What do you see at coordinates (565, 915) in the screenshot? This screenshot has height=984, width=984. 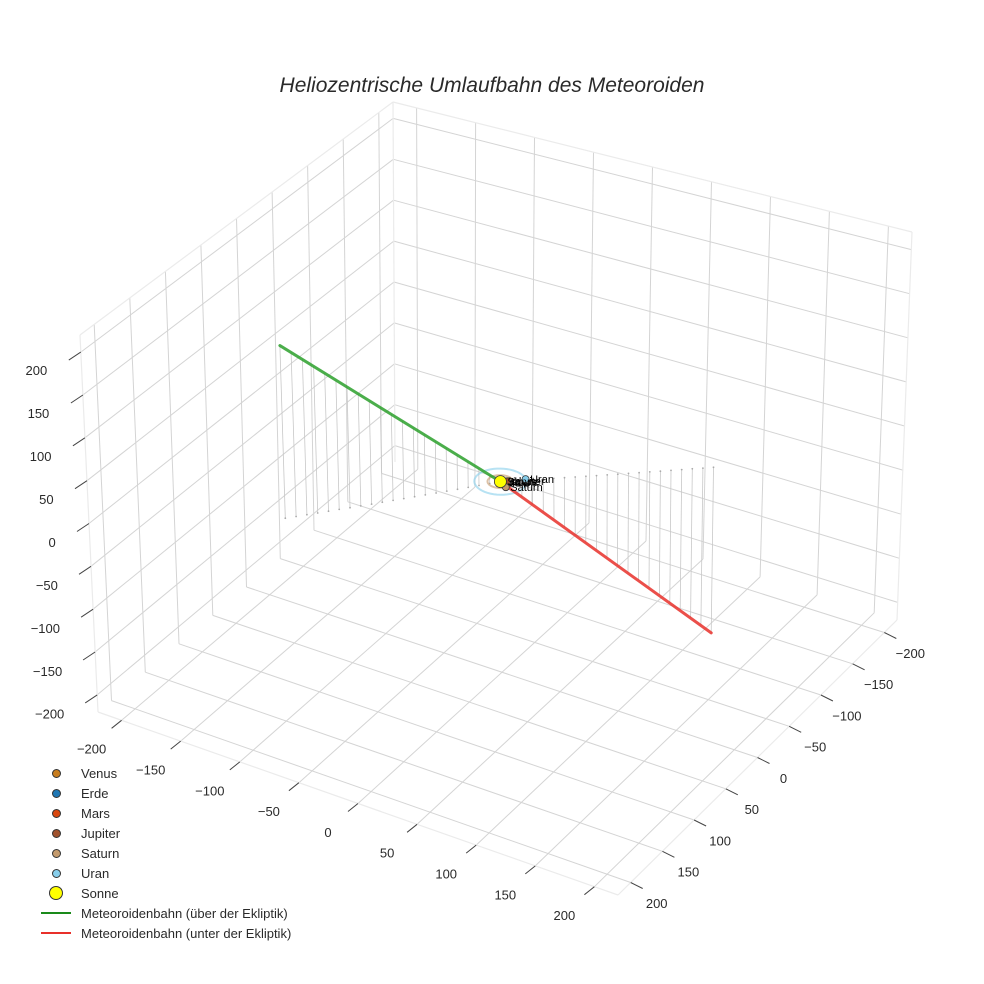 I see `x-tick-label: 200` at bounding box center [565, 915].